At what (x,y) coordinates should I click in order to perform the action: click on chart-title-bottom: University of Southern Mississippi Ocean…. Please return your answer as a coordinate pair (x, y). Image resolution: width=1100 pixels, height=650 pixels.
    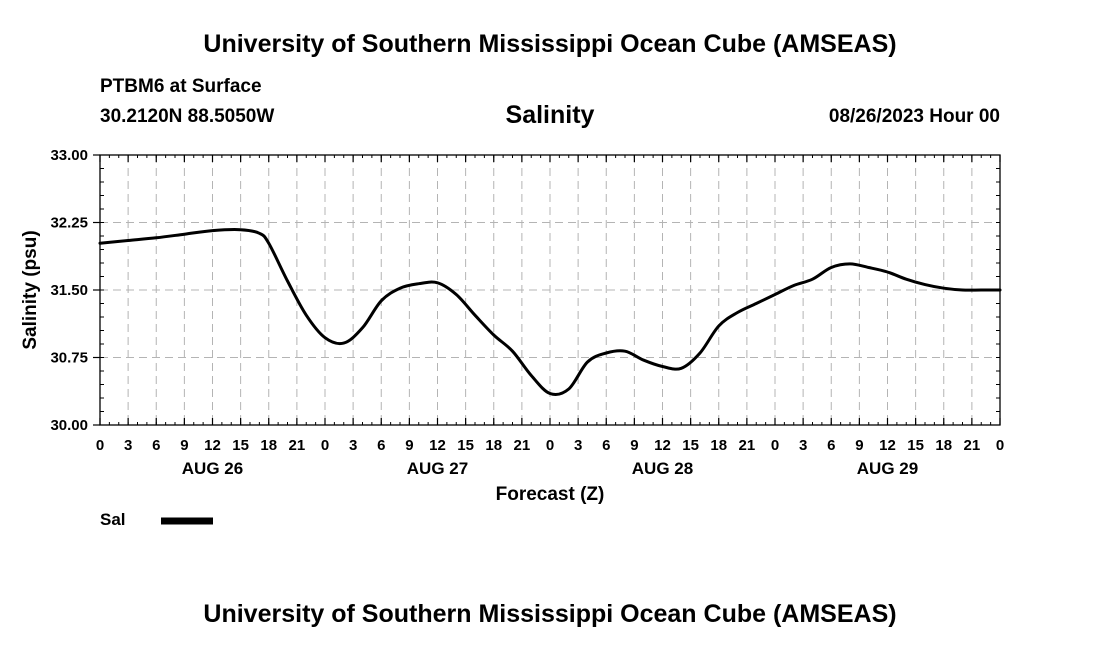
    Looking at the image, I should click on (550, 614).